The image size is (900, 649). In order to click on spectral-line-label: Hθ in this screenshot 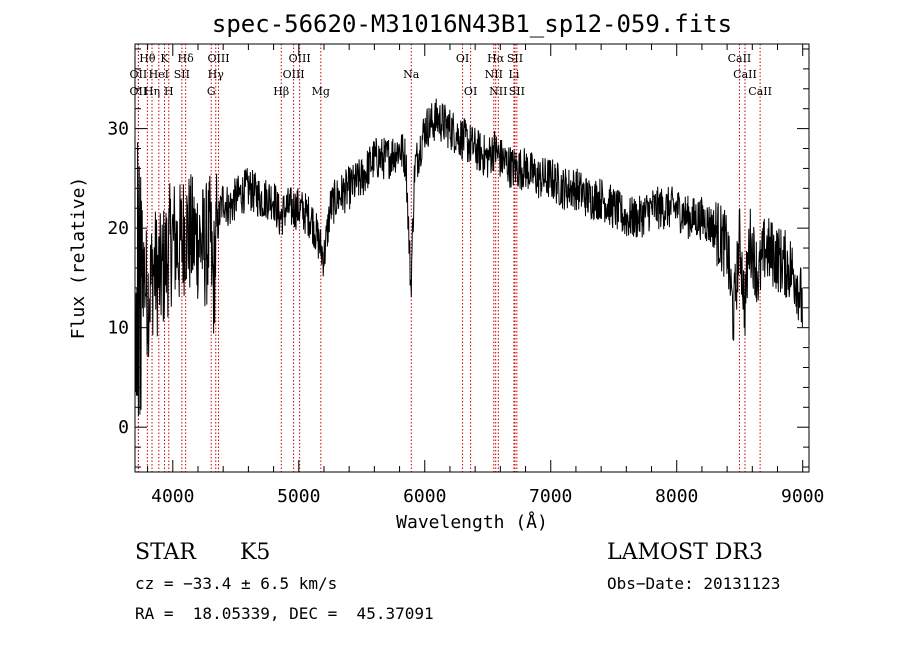, I will do `click(147, 58)`.